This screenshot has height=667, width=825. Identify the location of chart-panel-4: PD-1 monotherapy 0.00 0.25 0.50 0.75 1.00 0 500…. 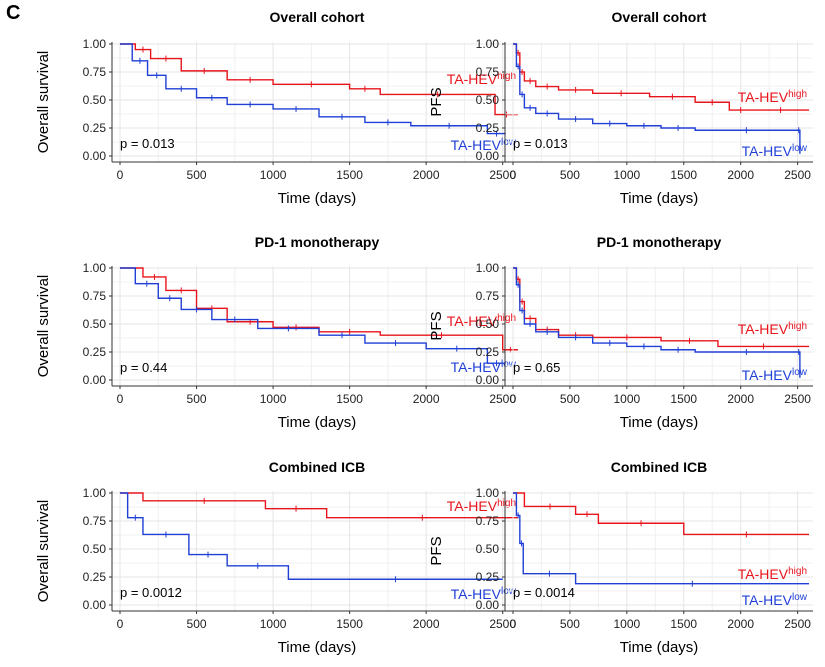
(620, 332).